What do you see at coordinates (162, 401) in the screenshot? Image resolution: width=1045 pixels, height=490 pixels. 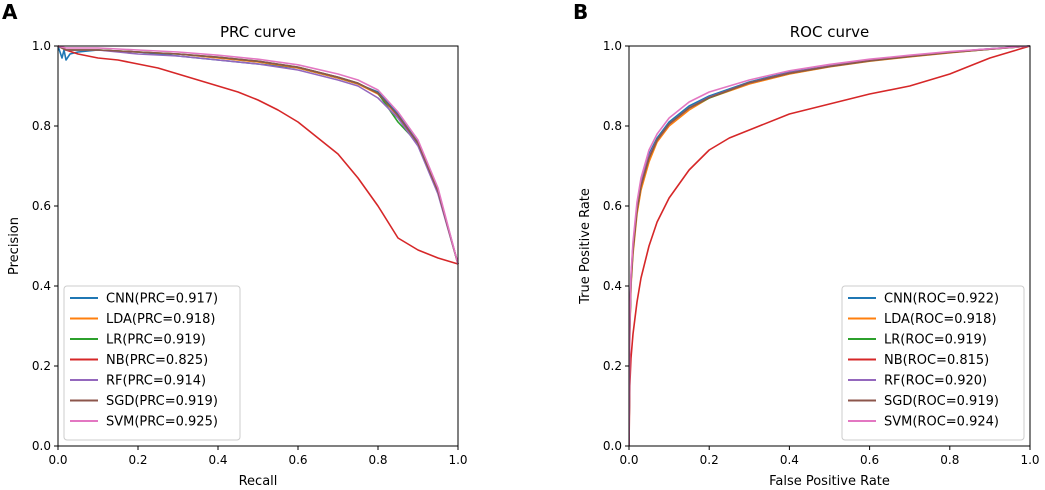 I see `legend-label: SGD(PRC=0.919)` at bounding box center [162, 401].